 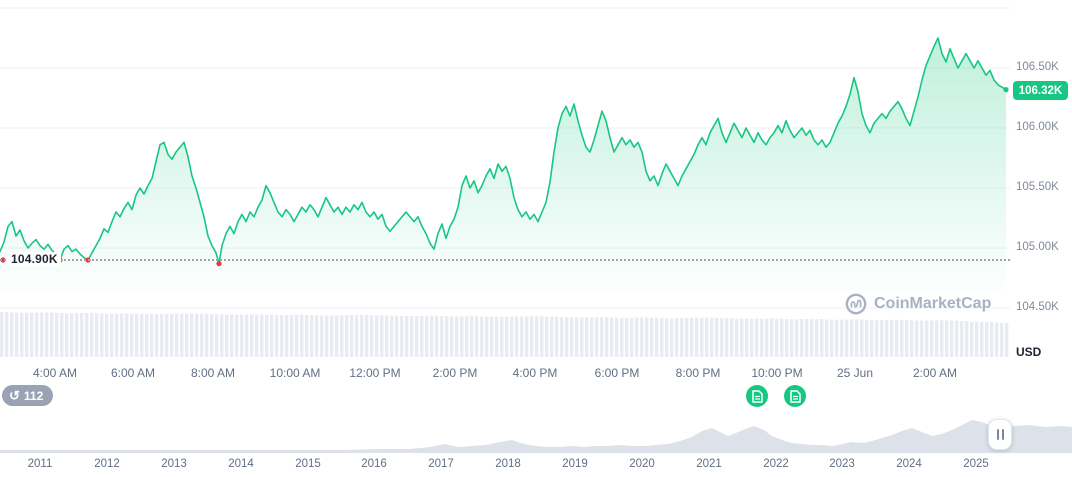 I want to click on history-count-badge: ↺ 112, so click(x=28, y=395).